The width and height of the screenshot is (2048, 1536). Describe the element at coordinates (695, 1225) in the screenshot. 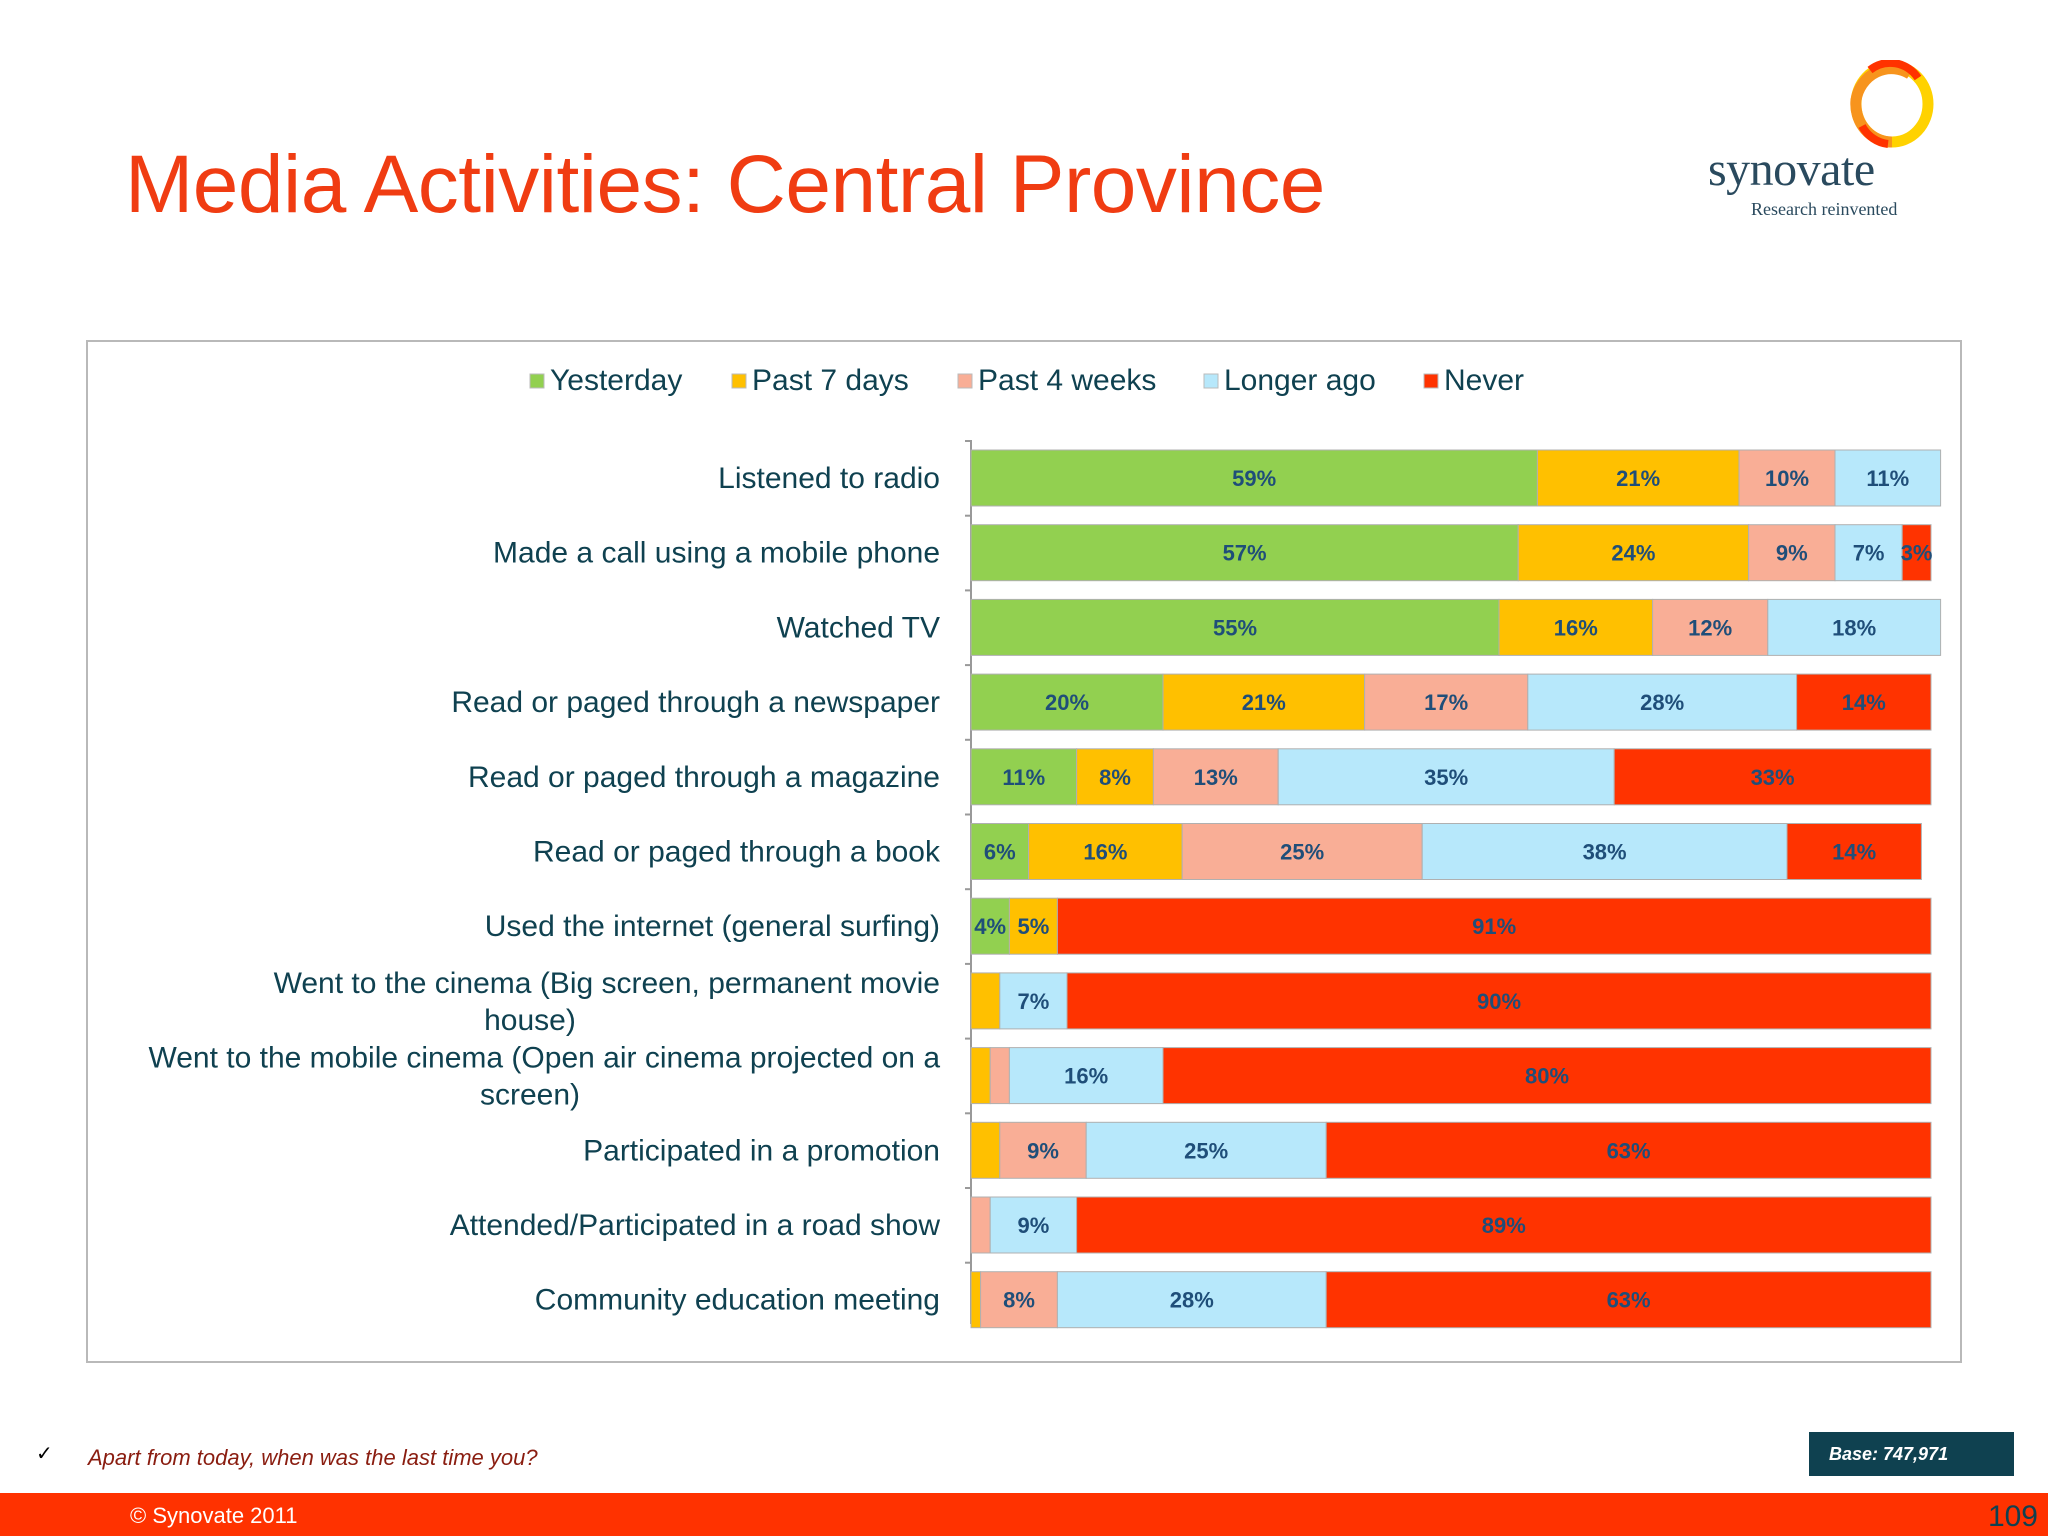

I see `category-label: Attended/Participated in a road show` at that location.